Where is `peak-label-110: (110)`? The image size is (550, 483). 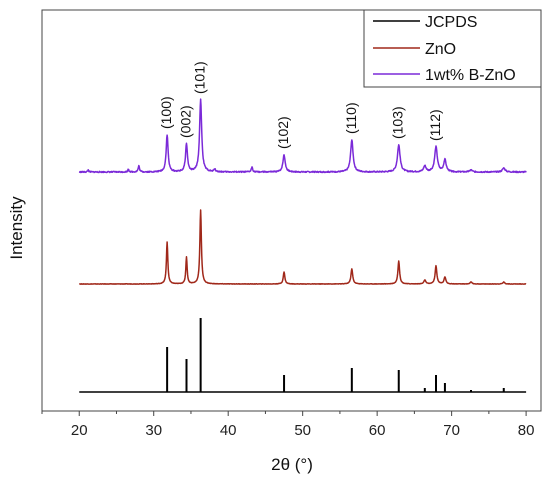 peak-label-110: (110) is located at coordinates (351, 118).